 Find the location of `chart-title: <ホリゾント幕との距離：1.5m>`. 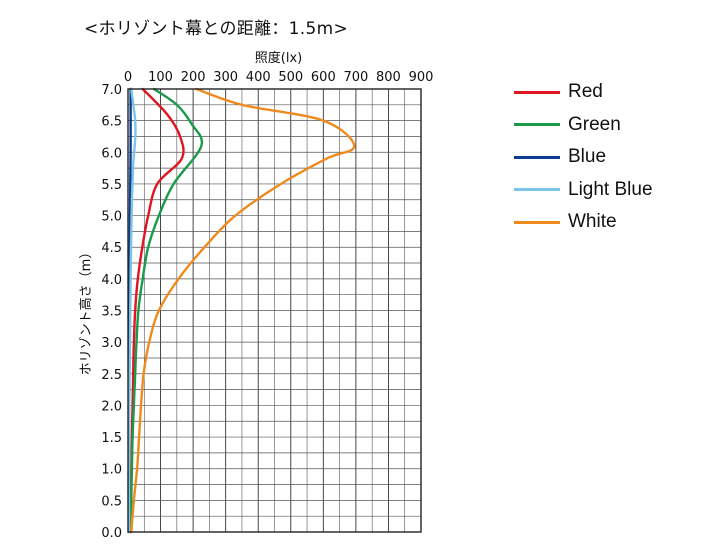

chart-title: <ホリゾント幕との距離：1.5m> is located at coordinates (216, 29).